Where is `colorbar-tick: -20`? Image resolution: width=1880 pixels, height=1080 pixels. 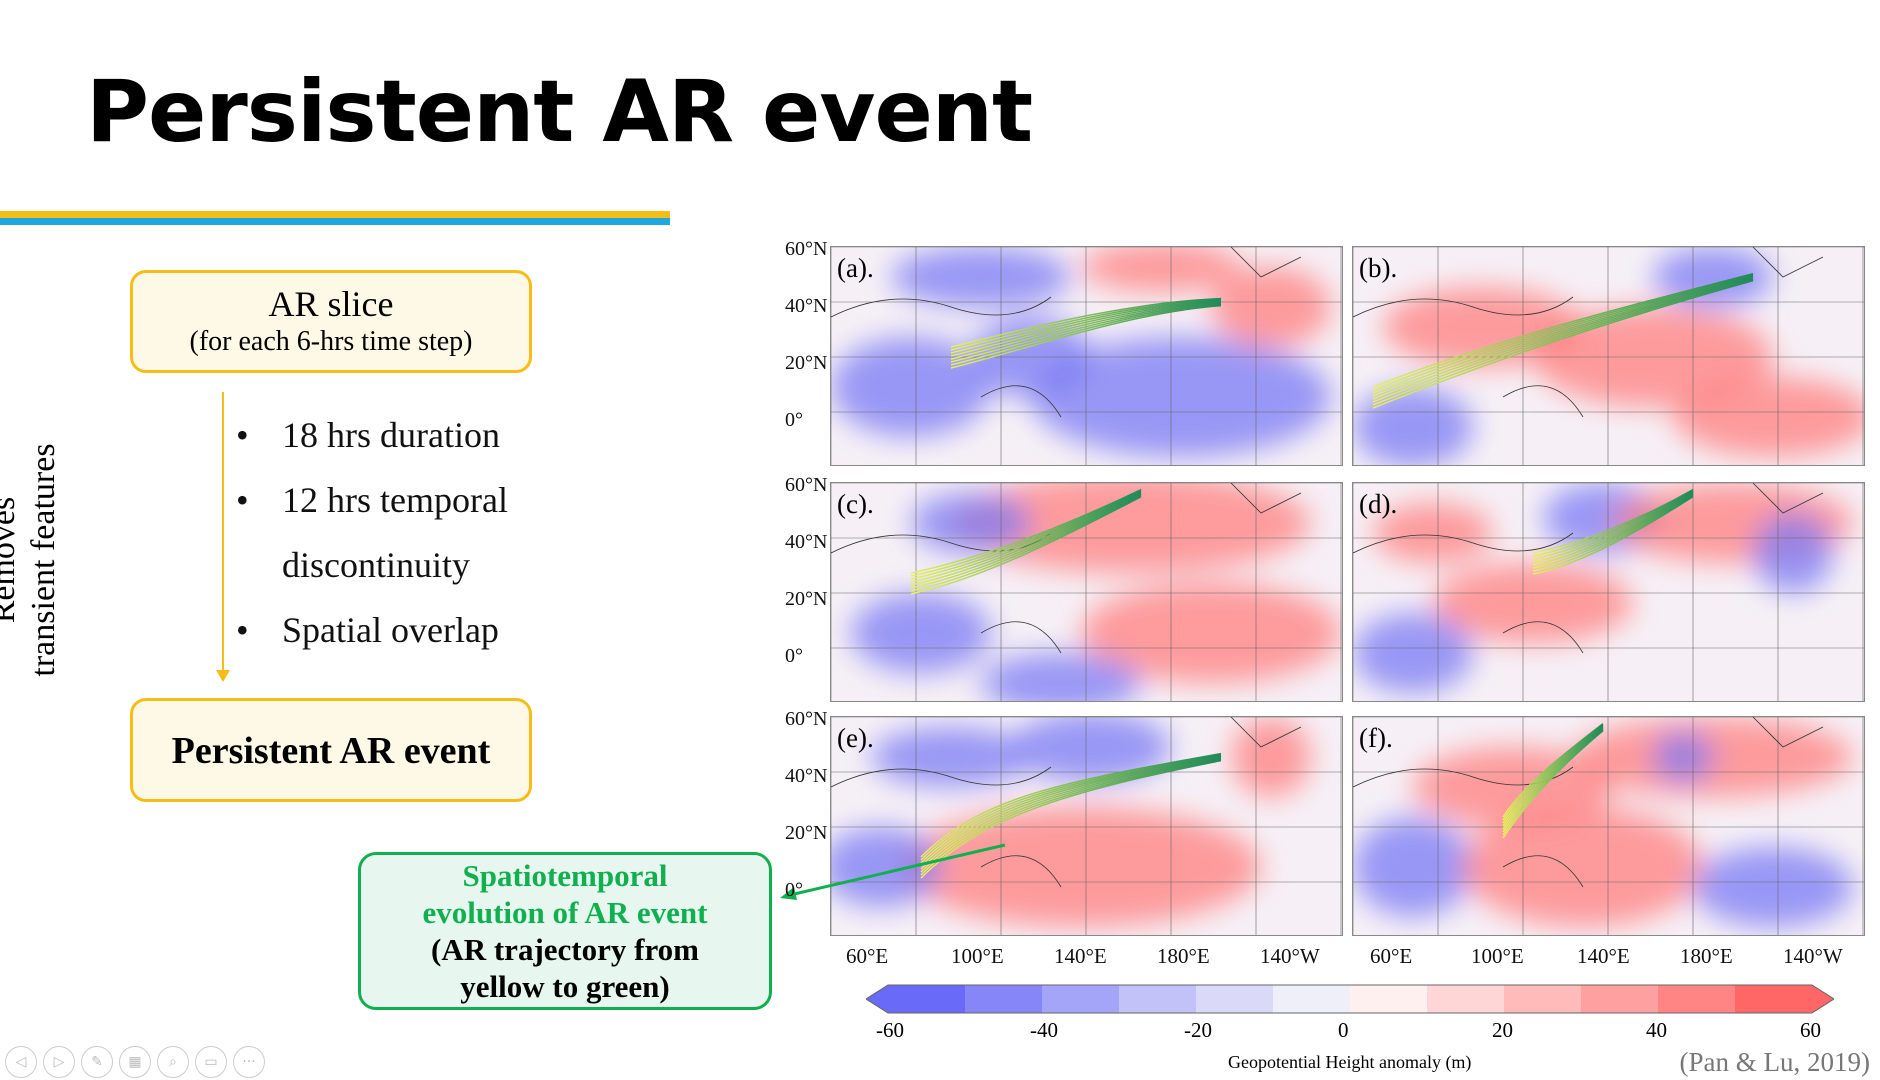 colorbar-tick: -20 is located at coordinates (1198, 1030).